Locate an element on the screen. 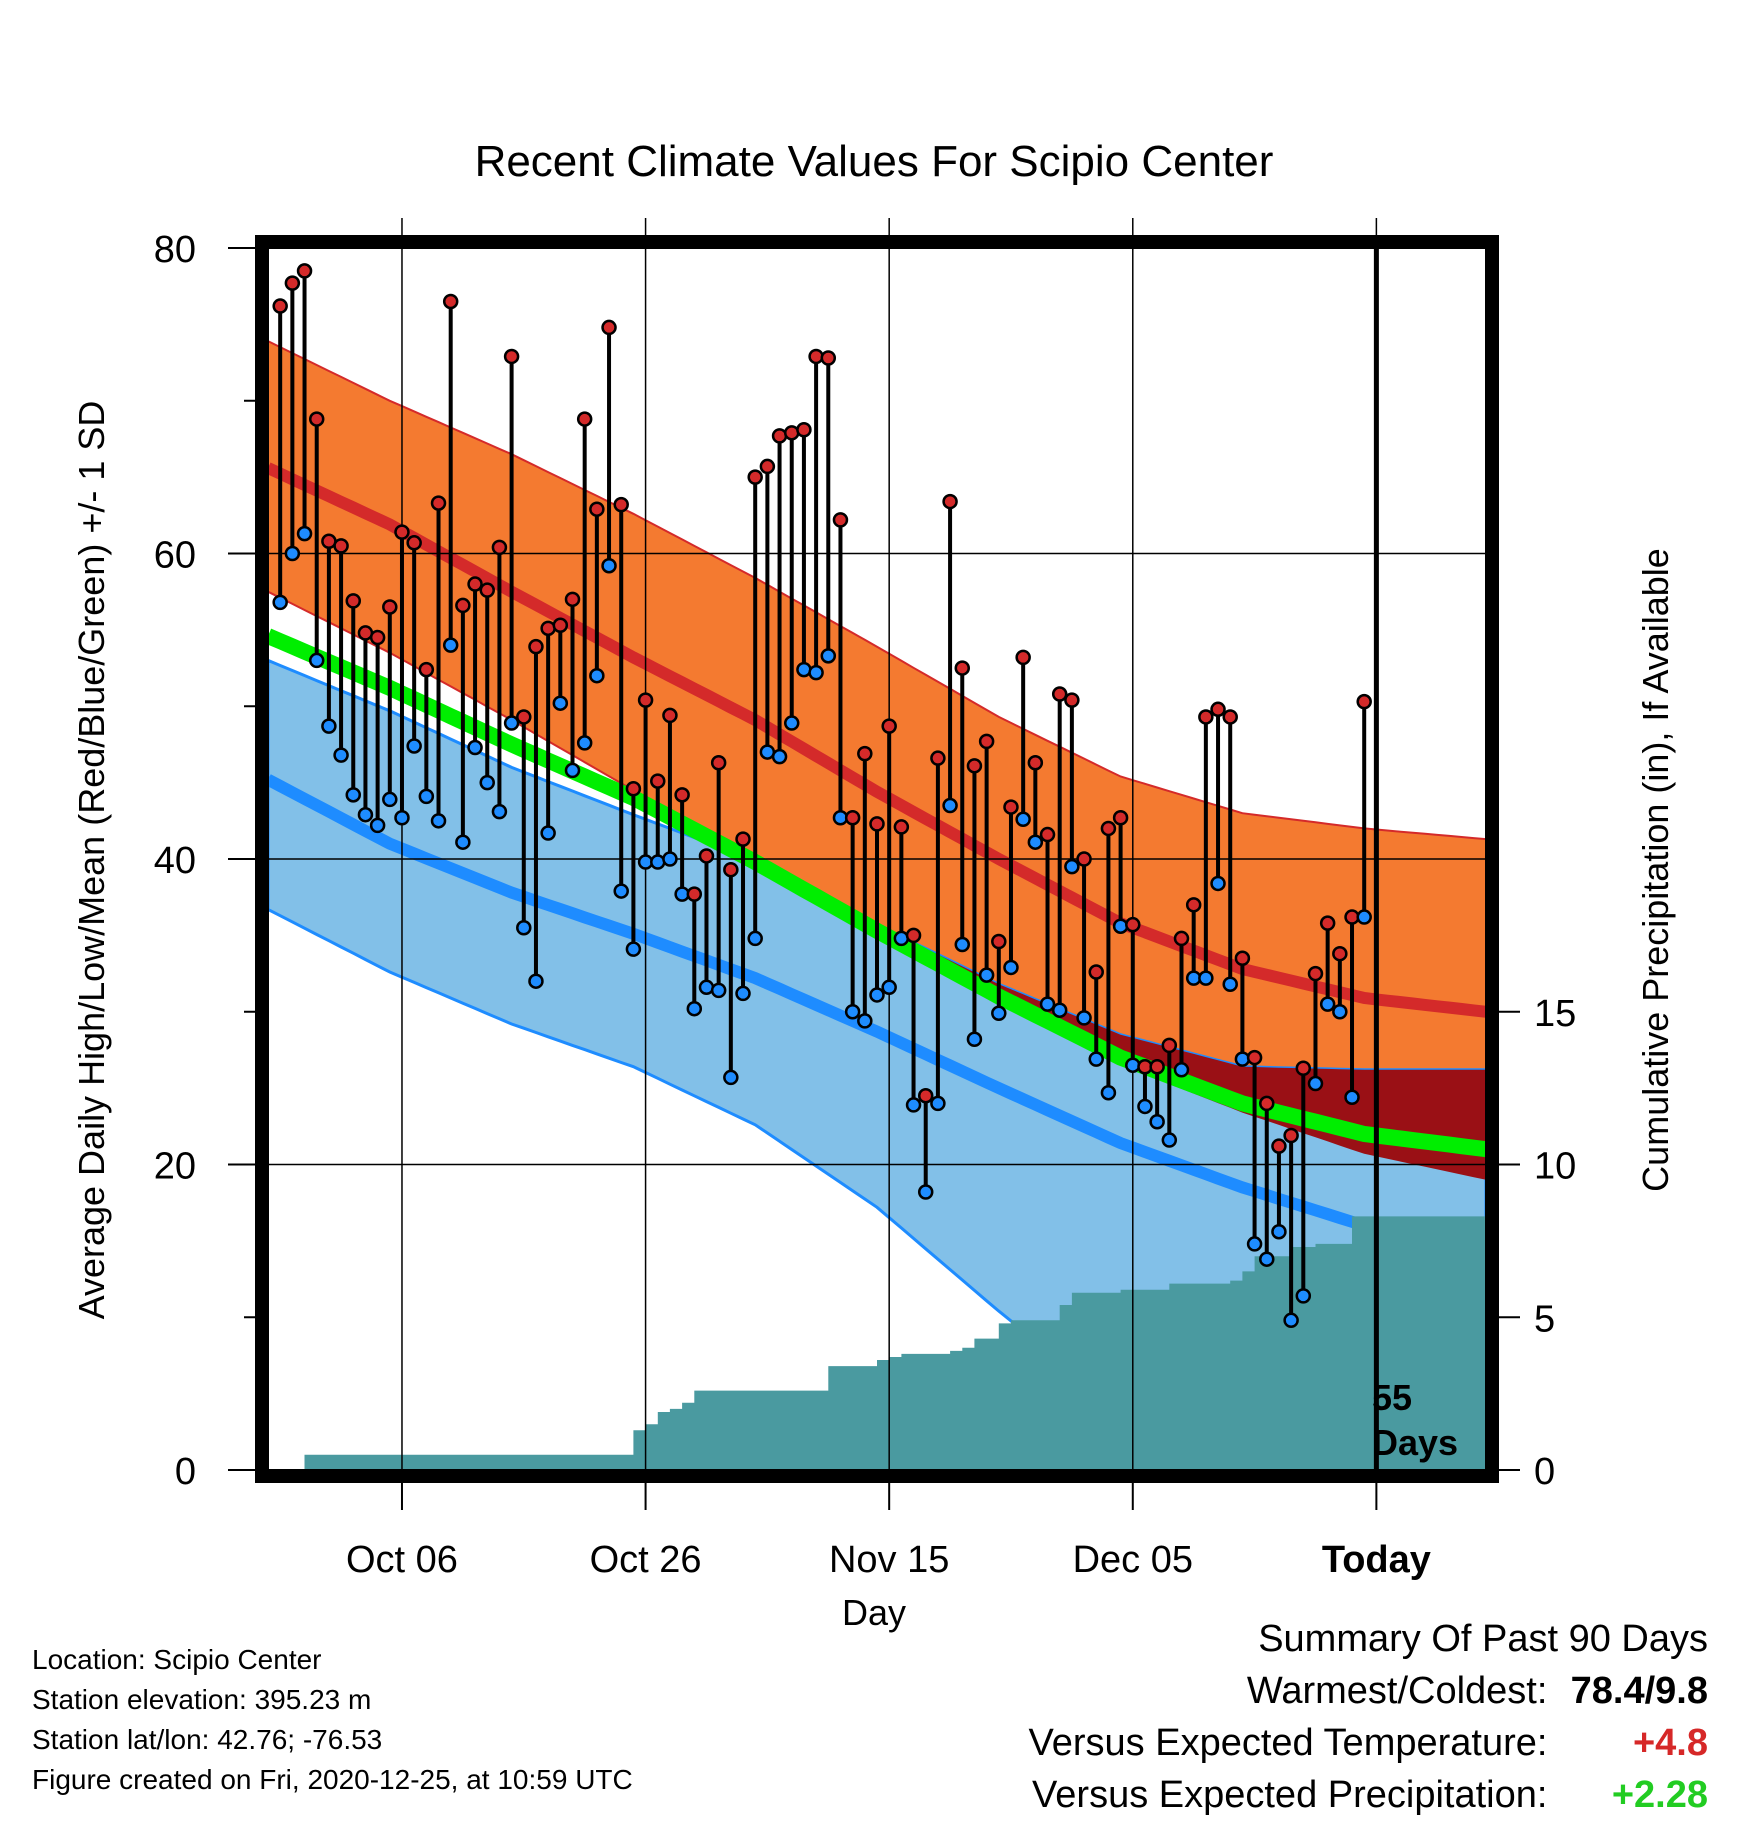 This screenshot has height=1828, width=1748. warm-cold-value: 78.4/9.8 is located at coordinates (1639, 1691).